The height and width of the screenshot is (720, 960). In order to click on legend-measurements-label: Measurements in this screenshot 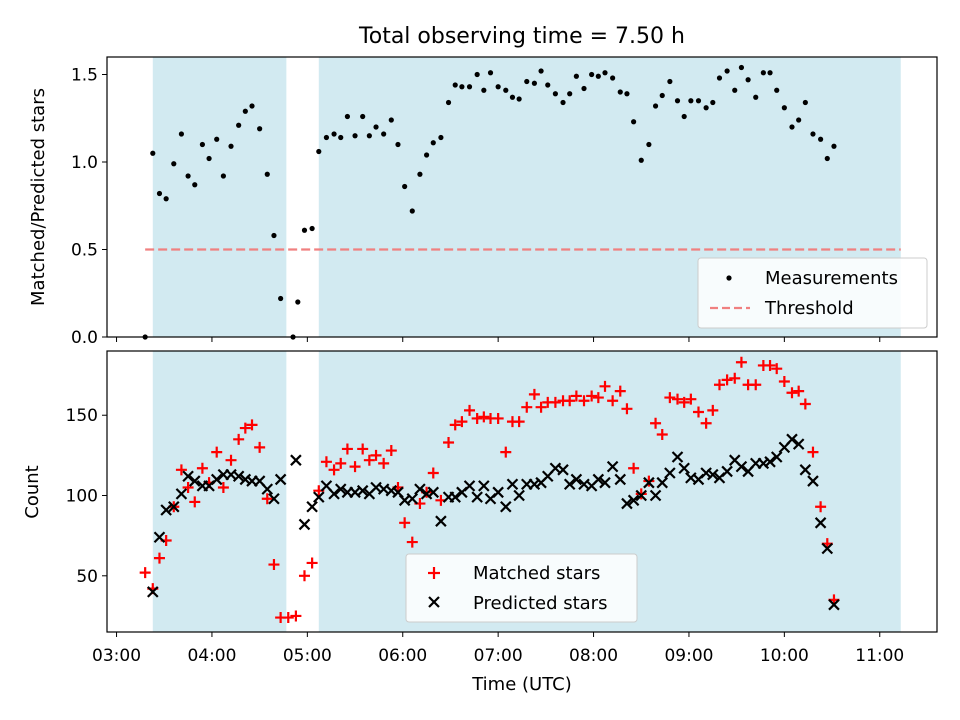, I will do `click(831, 278)`.